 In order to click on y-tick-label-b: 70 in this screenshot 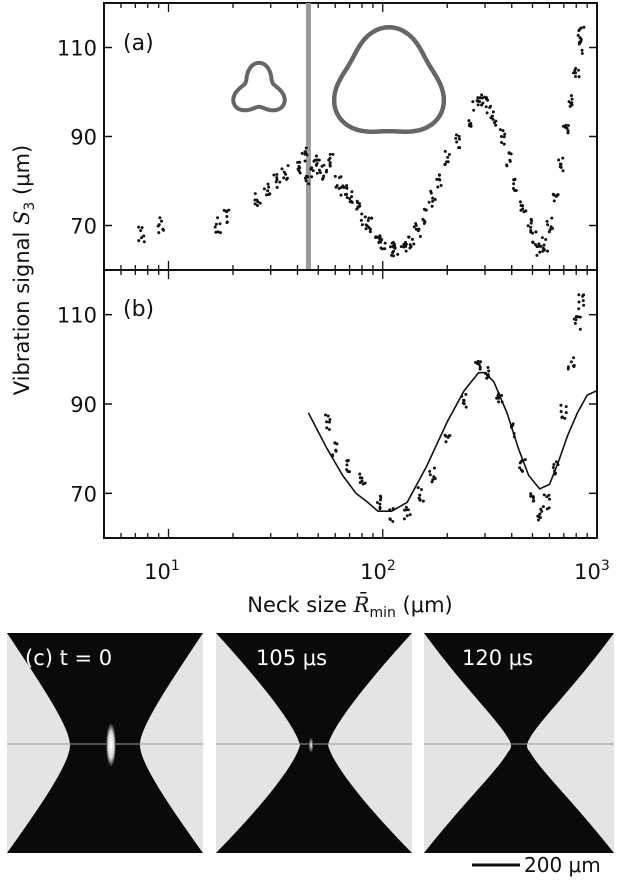, I will do `click(83, 494)`.